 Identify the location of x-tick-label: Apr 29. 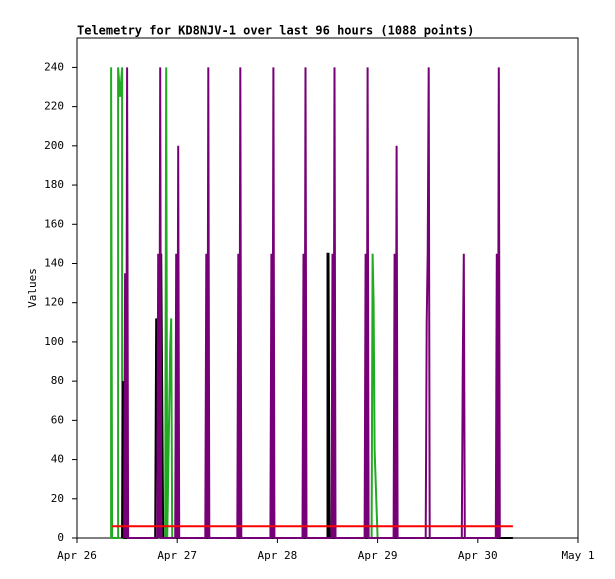
(378, 555).